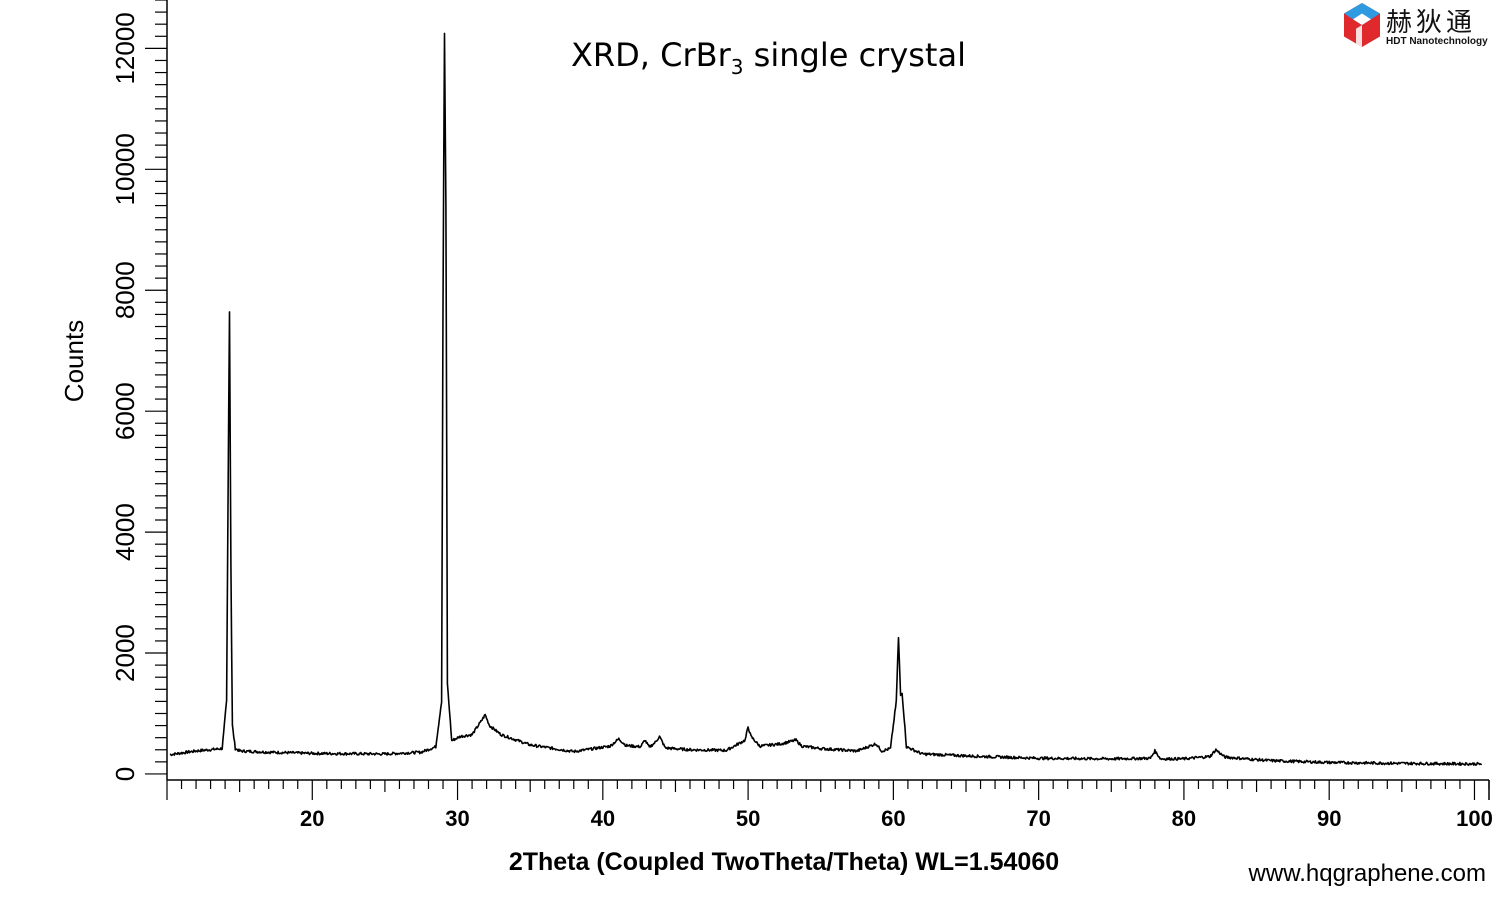 The width and height of the screenshot is (1500, 900). I want to click on y-tick-label: 2000, so click(125, 653).